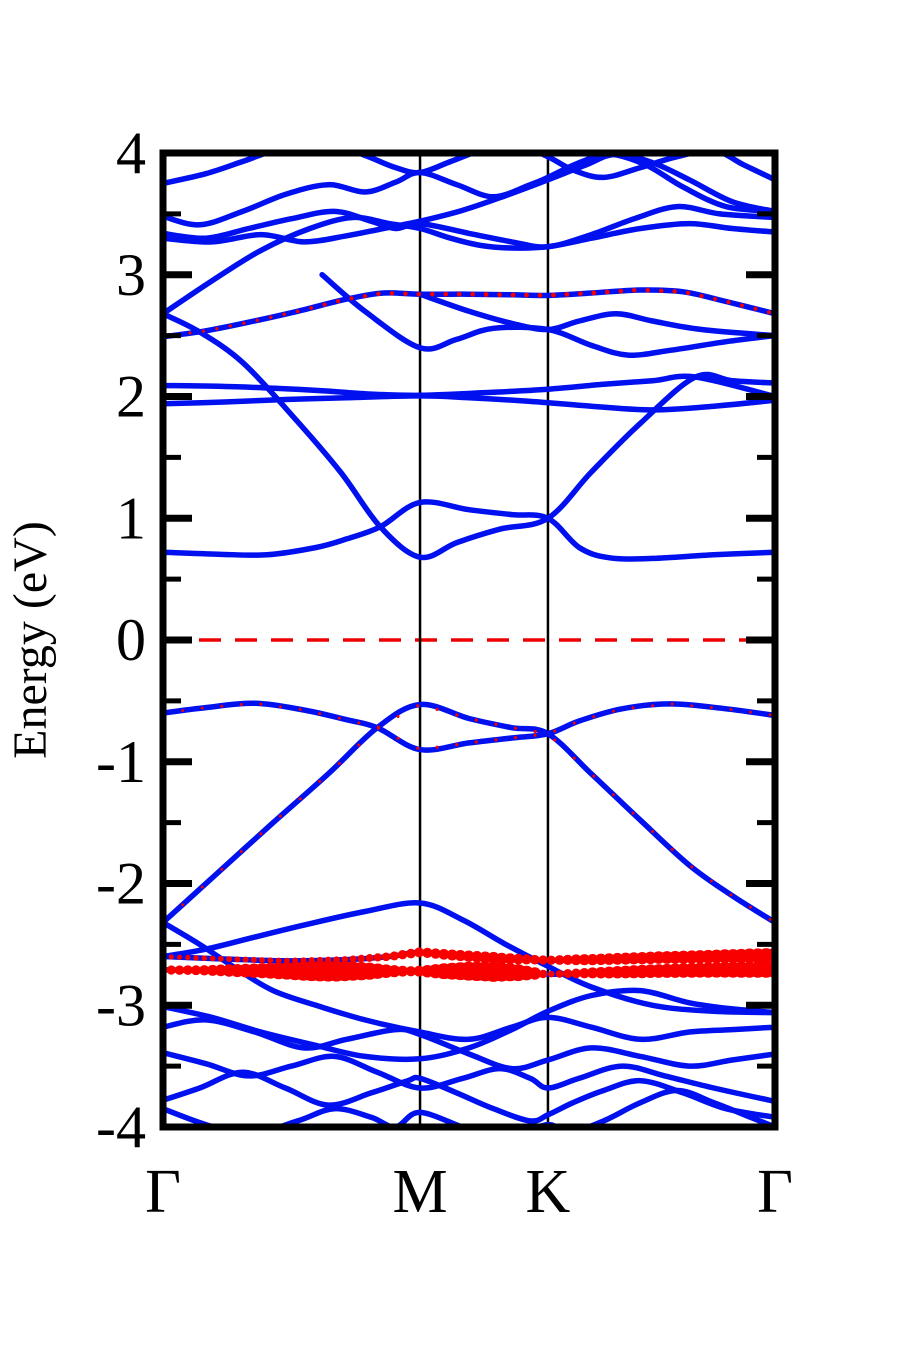 The width and height of the screenshot is (900, 1350). Describe the element at coordinates (131, 275) in the screenshot. I see `y-tick-label-3: 3` at that location.